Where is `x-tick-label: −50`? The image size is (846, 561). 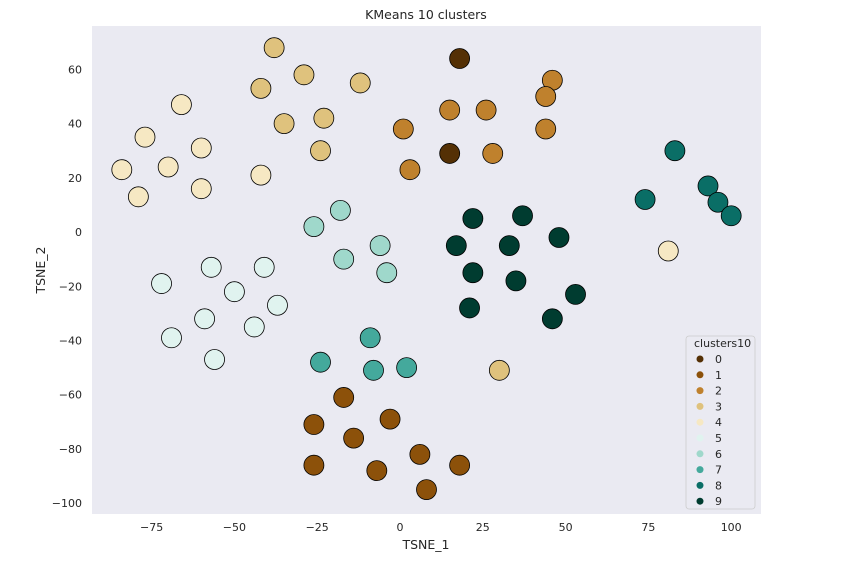
x-tick-label: −50 is located at coordinates (234, 527).